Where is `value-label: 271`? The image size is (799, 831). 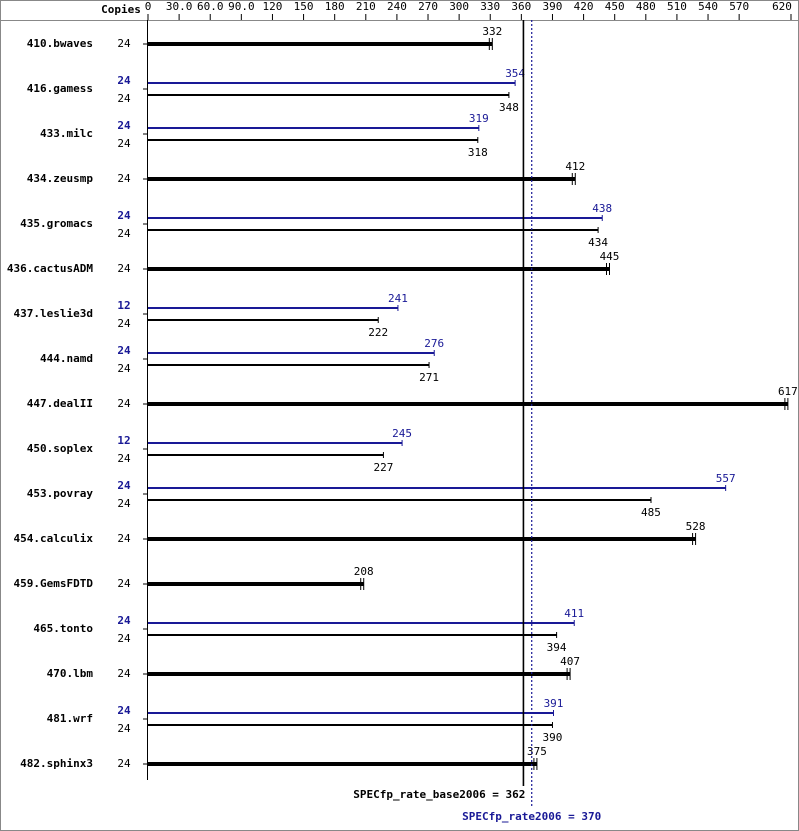 value-label: 271 is located at coordinates (429, 377).